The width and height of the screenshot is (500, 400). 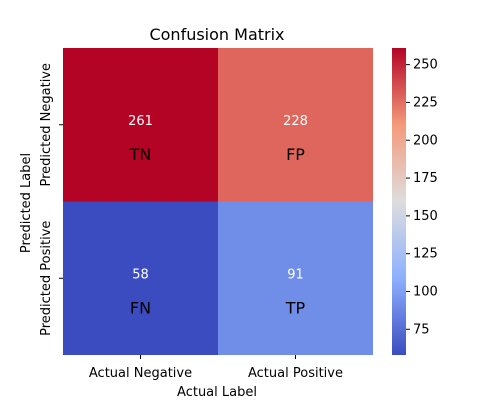 I want to click on colorbar-tick-label: 250, so click(x=425, y=65).